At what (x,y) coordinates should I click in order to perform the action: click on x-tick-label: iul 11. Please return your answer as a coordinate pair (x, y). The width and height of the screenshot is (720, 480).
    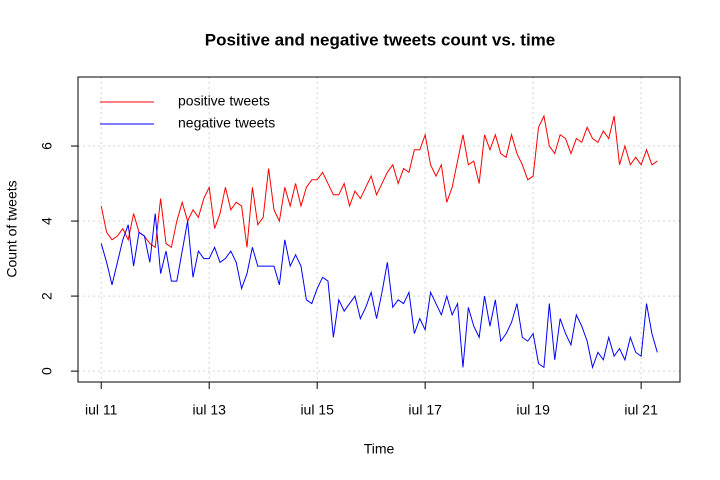
    Looking at the image, I should click on (101, 410).